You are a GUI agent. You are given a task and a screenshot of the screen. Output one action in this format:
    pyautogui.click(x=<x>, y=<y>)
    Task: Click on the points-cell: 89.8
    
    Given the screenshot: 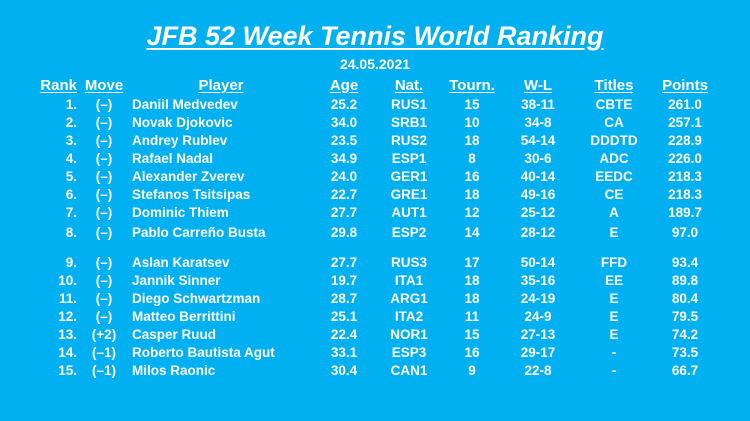 What is the action you would take?
    pyautogui.click(x=685, y=280)
    